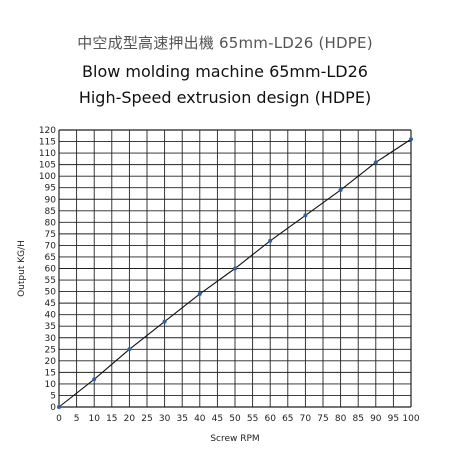  What do you see at coordinates (22, 268) in the screenshot?
I see `y-axis-label: Output KG/H` at bounding box center [22, 268].